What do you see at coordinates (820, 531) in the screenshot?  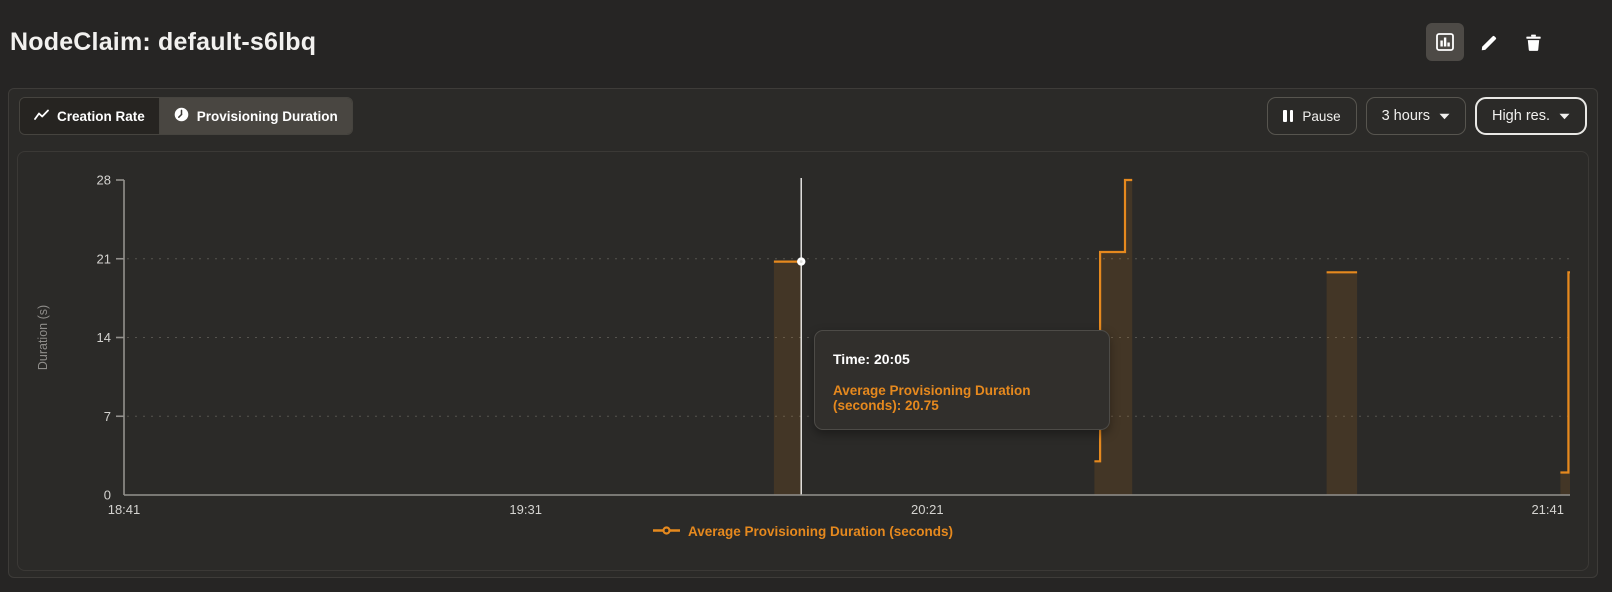 I see `legend-label: Average Provisioning Duration (seconds)` at bounding box center [820, 531].